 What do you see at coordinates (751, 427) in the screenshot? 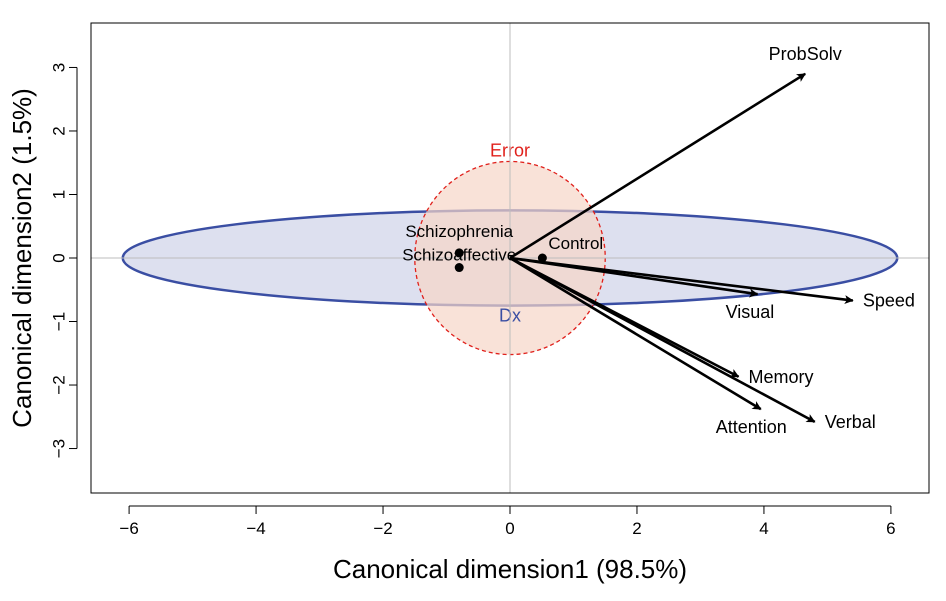
I see `vector-label-attention: Attention` at bounding box center [751, 427].